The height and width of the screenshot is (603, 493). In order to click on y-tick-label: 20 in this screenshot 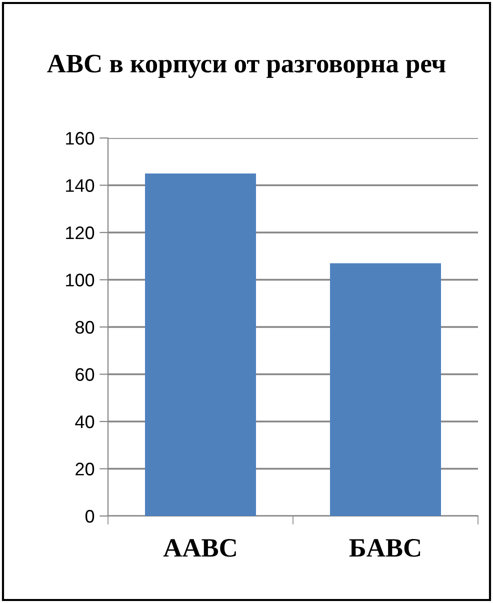, I will do `click(85, 469)`.